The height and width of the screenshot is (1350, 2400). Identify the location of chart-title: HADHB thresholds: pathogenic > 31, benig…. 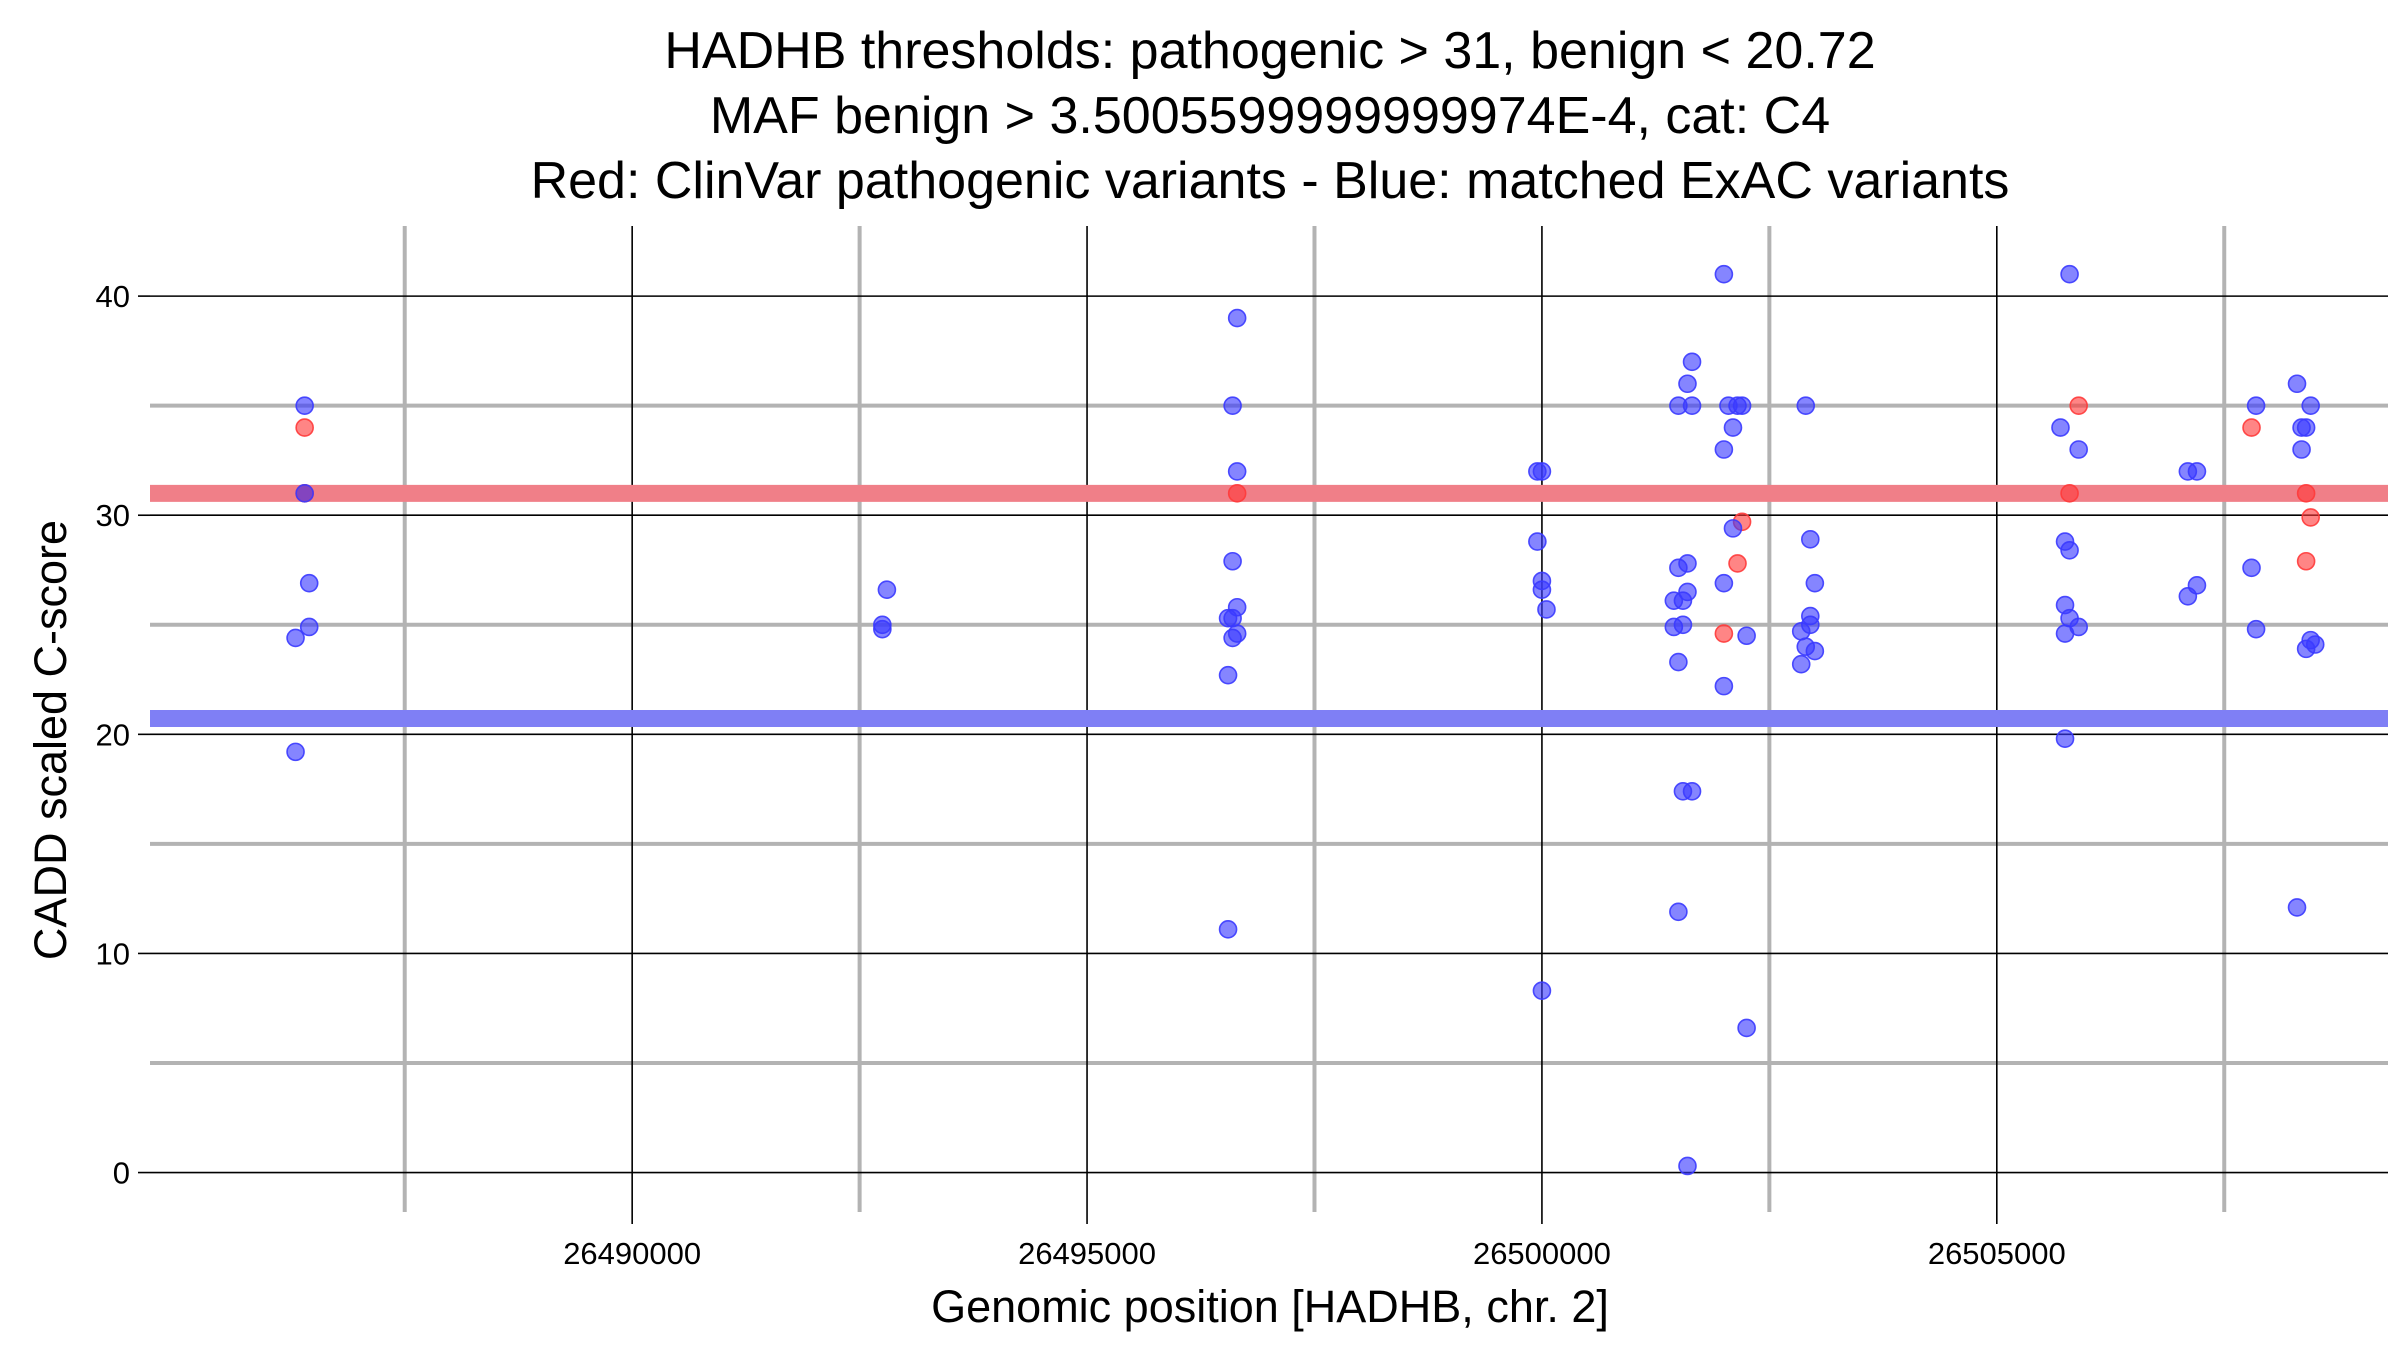
(1270, 116).